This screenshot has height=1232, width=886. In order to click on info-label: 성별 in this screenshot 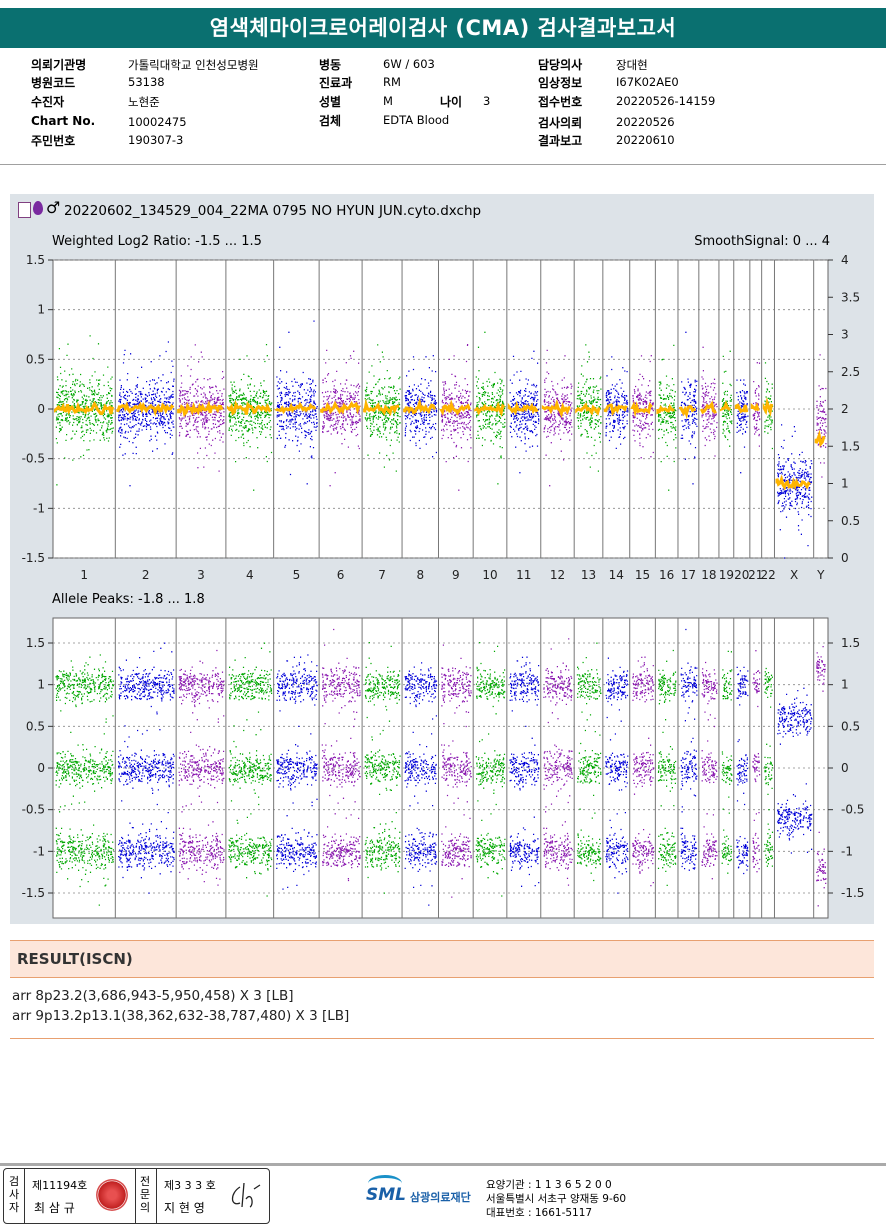, I will do `click(330, 102)`.